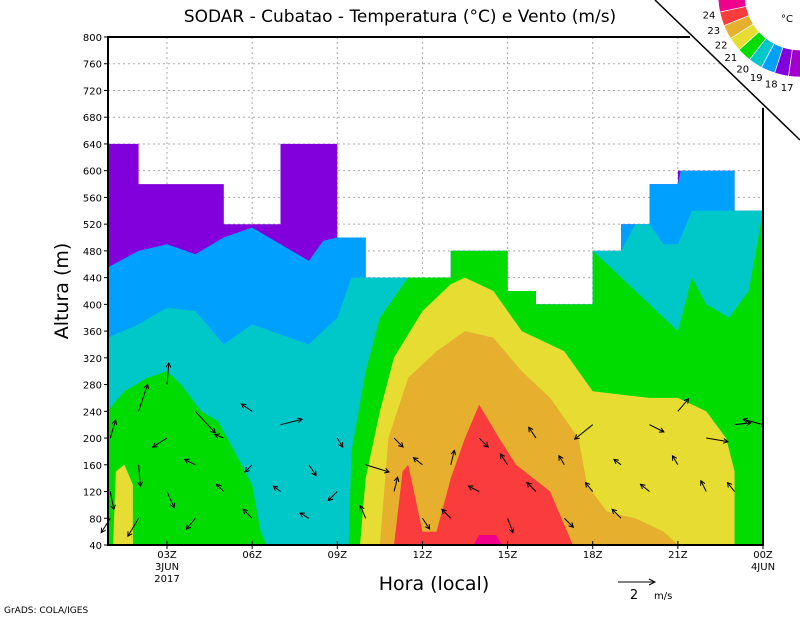 The height and width of the screenshot is (618, 800). Describe the element at coordinates (166, 579) in the screenshot. I see `x-tick-year: 2017` at that location.